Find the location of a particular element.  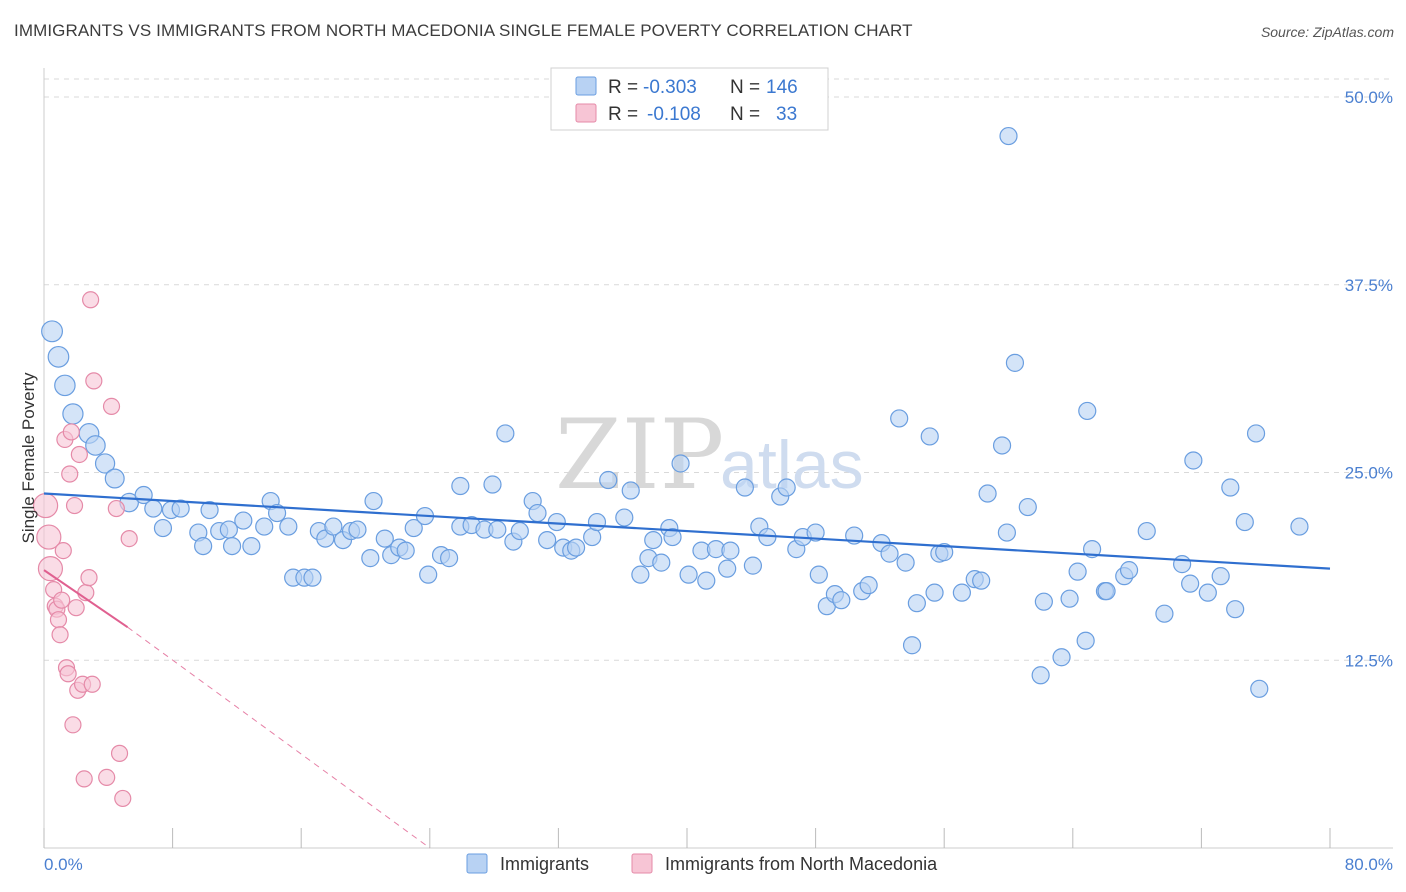

x-tick-label-min: 0.0% is located at coordinates (63, 864).